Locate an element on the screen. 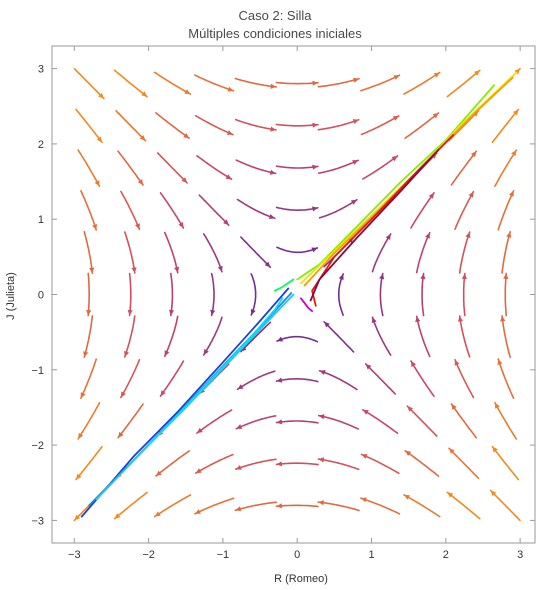  y-axis-label: J (Julieta) is located at coordinates (11, 296).